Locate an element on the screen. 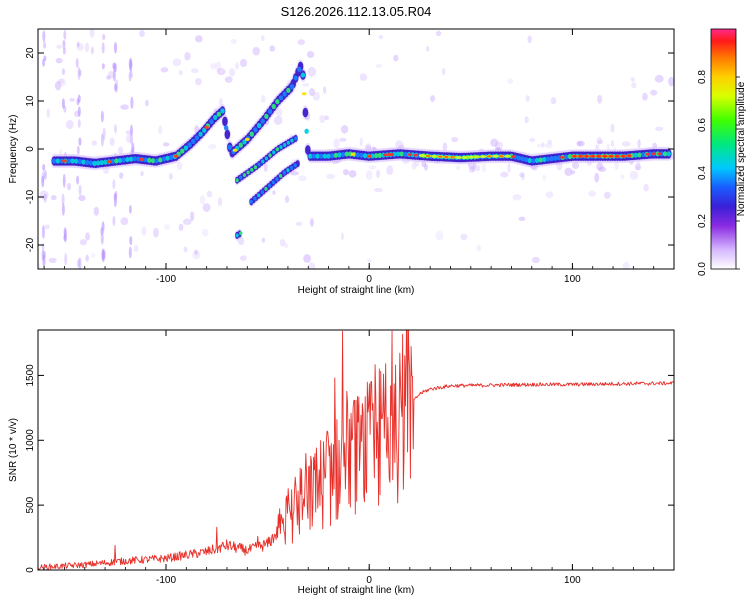 Image resolution: width=750 pixels, height=600 pixels. spectrogram-ytick-label: 0 is located at coordinates (30, 149).